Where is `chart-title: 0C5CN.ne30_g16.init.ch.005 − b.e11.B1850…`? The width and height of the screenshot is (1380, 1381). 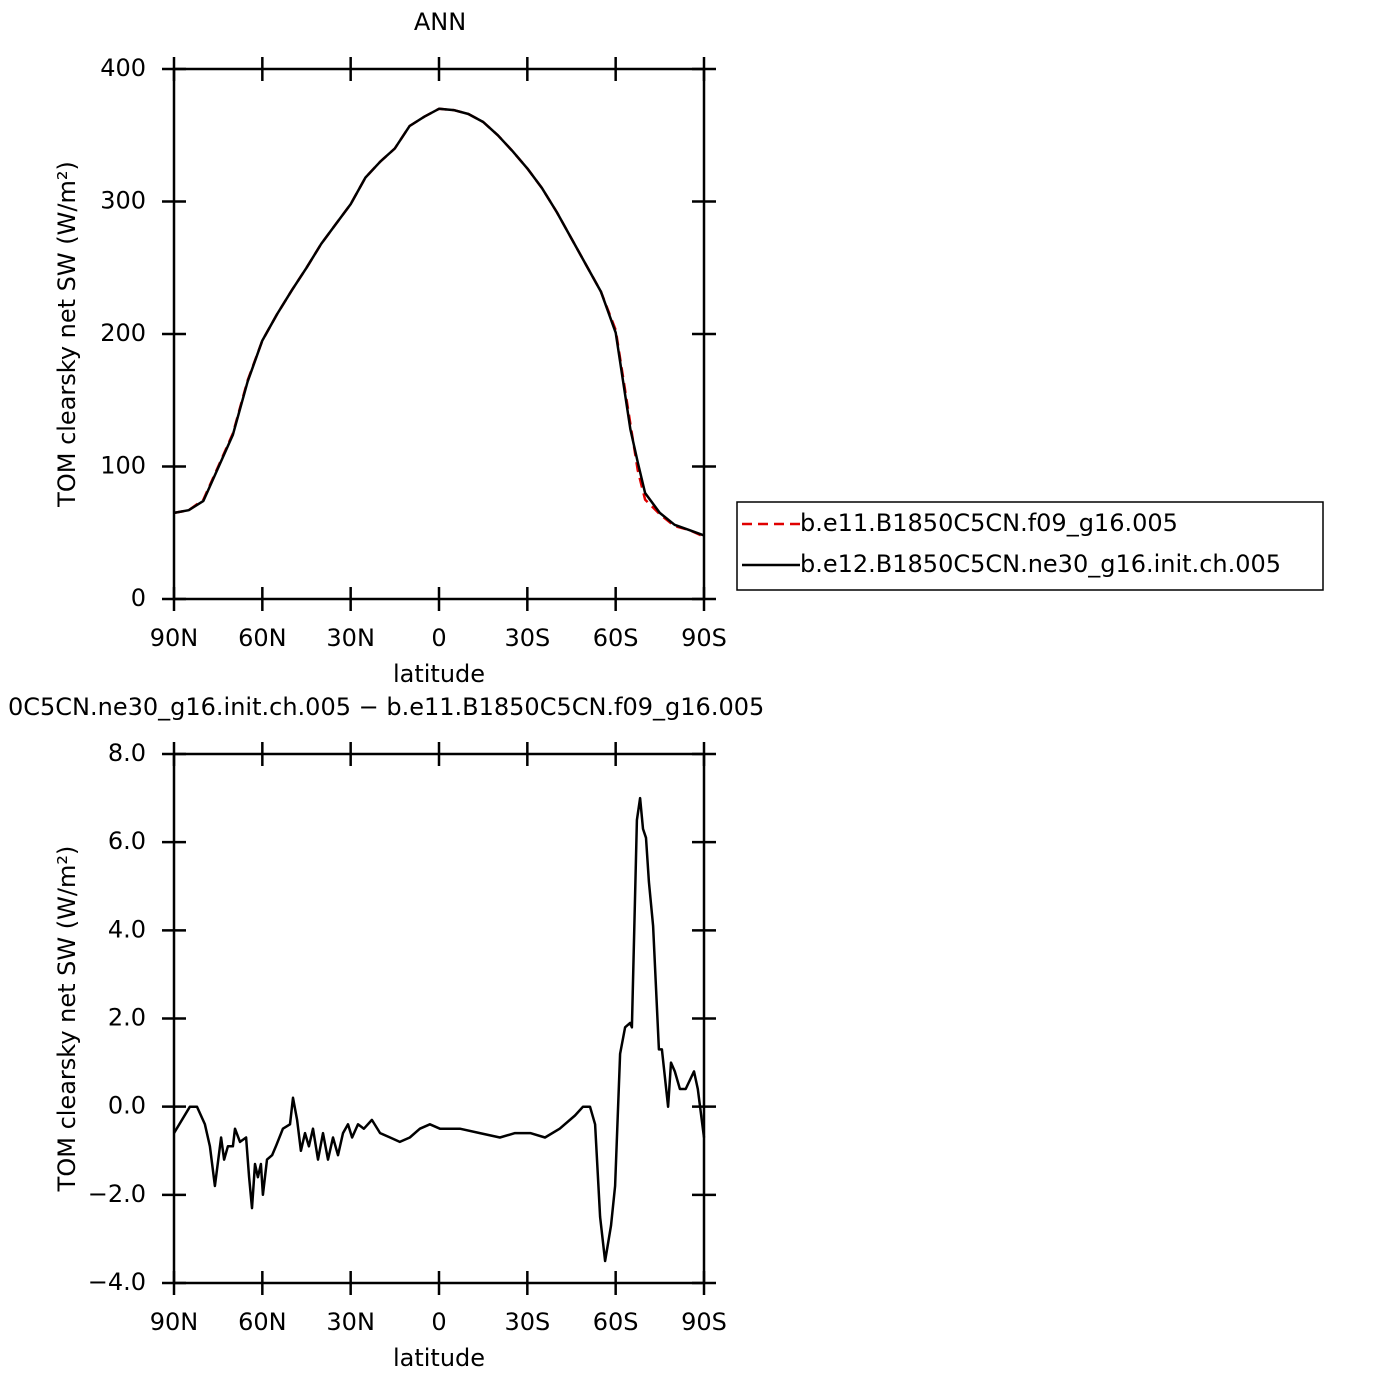 chart-title: 0C5CN.ne30_g16.init.ch.005 − b.e11.B1850… is located at coordinates (386, 707).